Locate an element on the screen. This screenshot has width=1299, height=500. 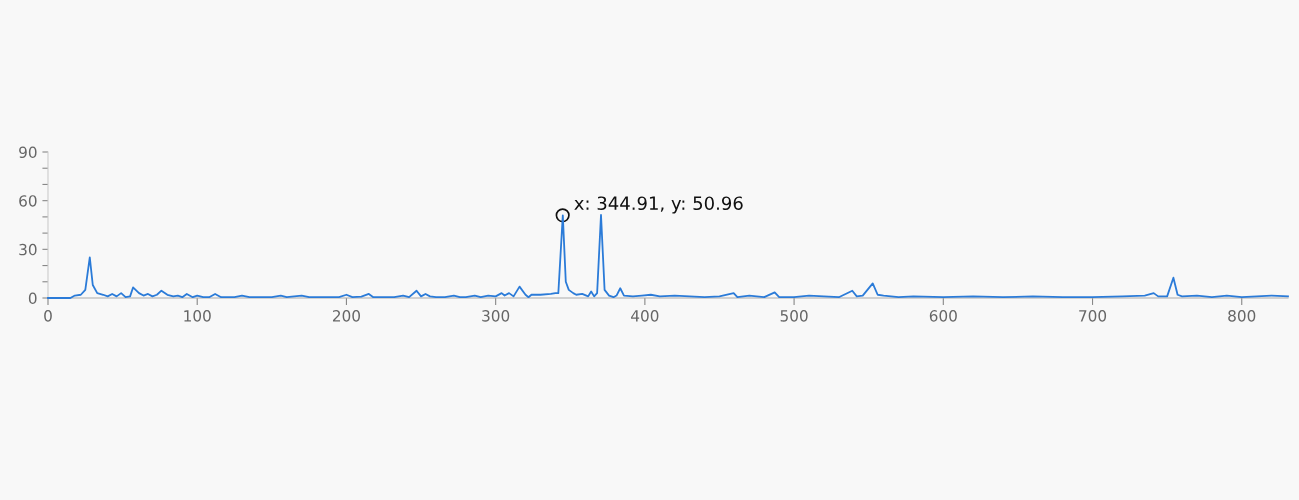
x-tick-label: 200 is located at coordinates (346, 316).